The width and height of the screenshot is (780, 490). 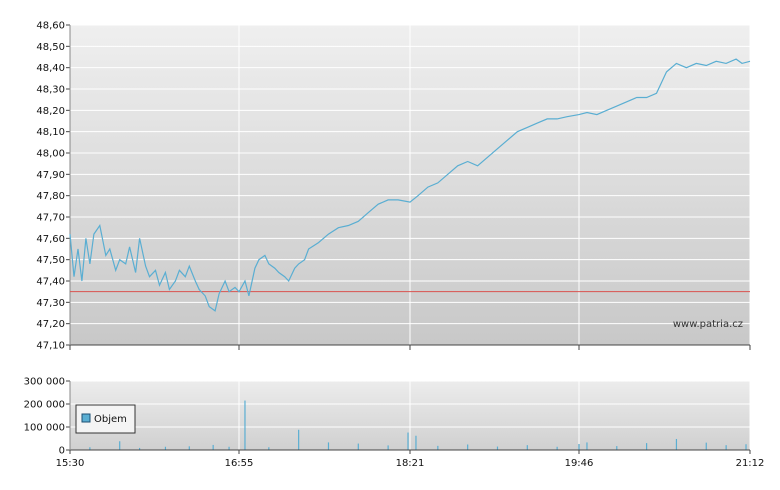 What do you see at coordinates (708, 324) in the screenshot?
I see `watermark-text: www.patria.cz` at bounding box center [708, 324].